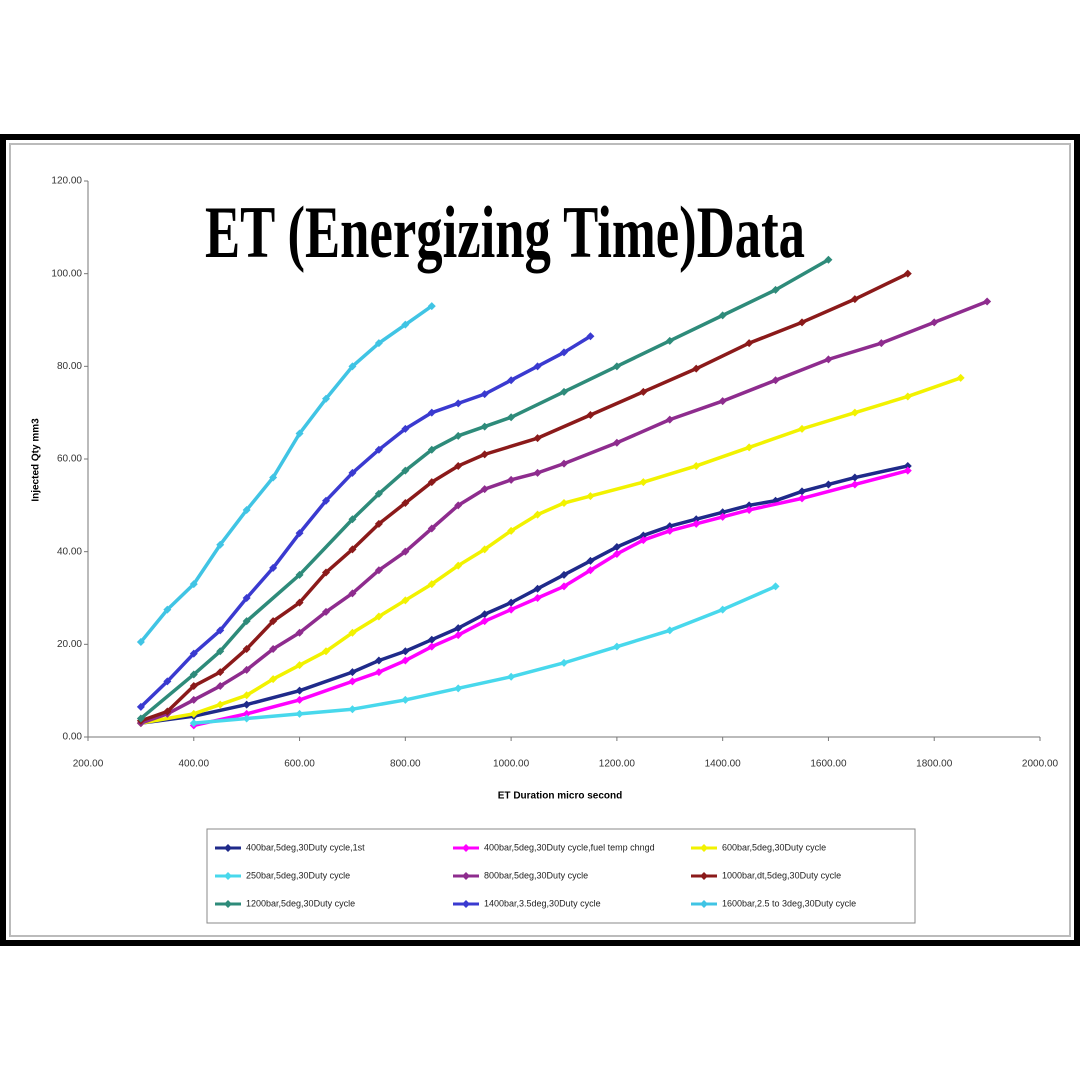  What do you see at coordinates (66, 273) in the screenshot?
I see `y-tick-label: 100.00` at bounding box center [66, 273].